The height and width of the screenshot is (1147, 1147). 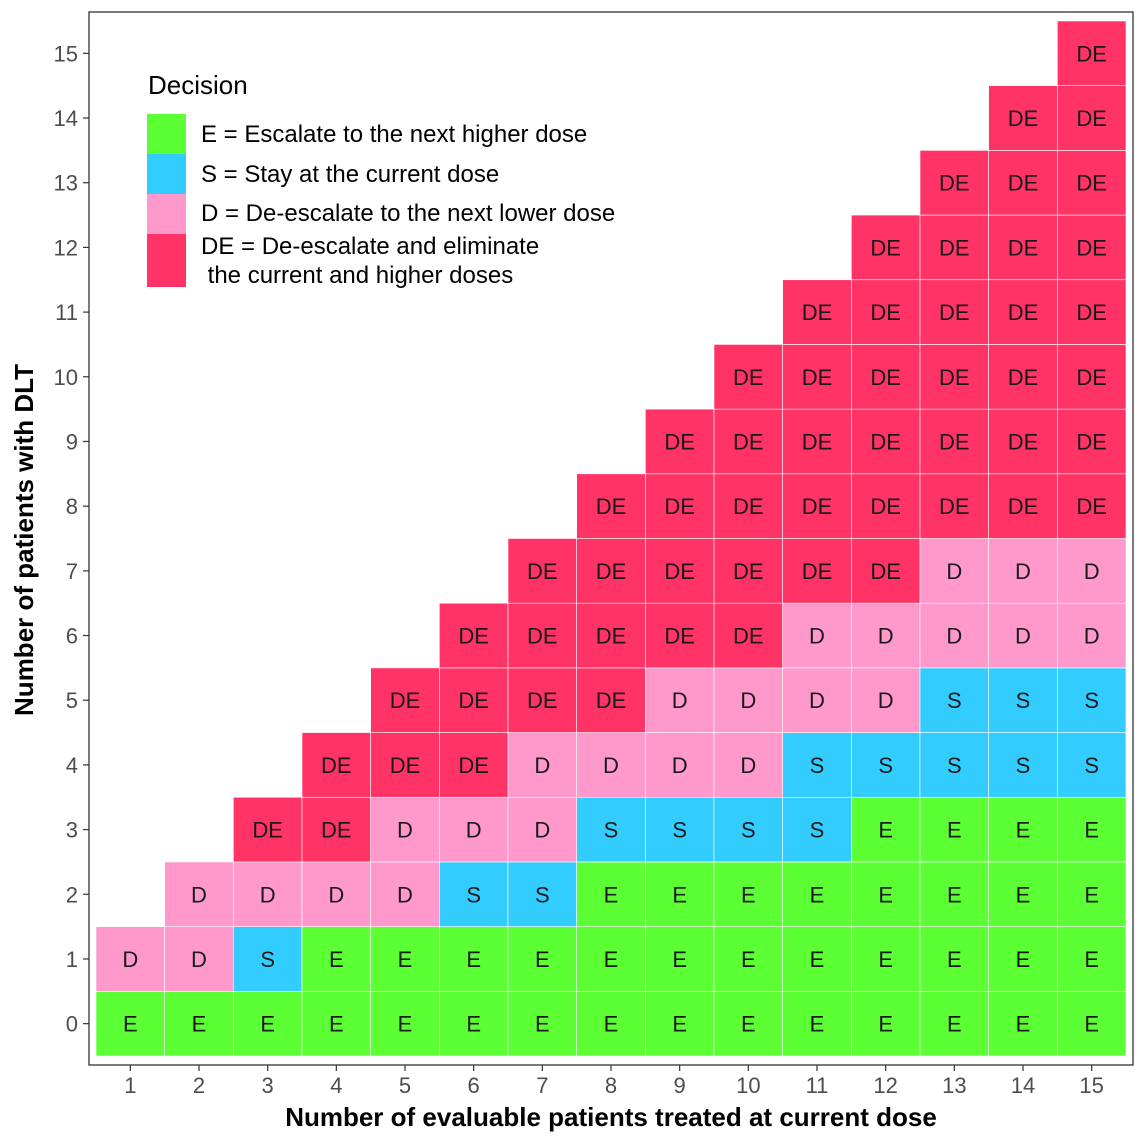 I want to click on x-tick-label: 4, so click(x=336, y=1085).